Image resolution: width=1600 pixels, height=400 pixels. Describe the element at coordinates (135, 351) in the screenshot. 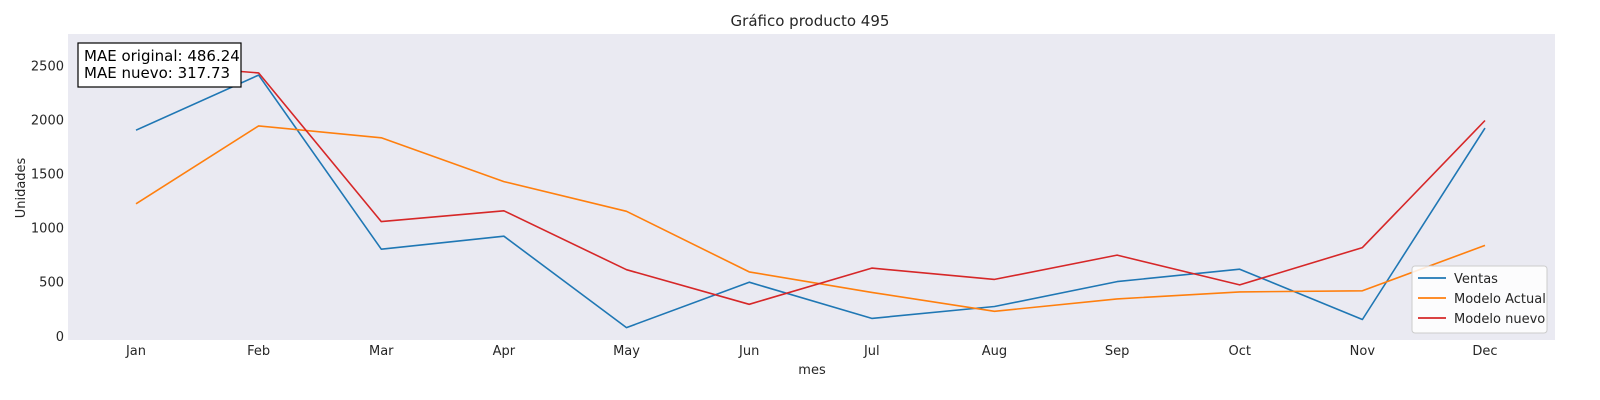

I see `x-tick-label: Jan` at that location.